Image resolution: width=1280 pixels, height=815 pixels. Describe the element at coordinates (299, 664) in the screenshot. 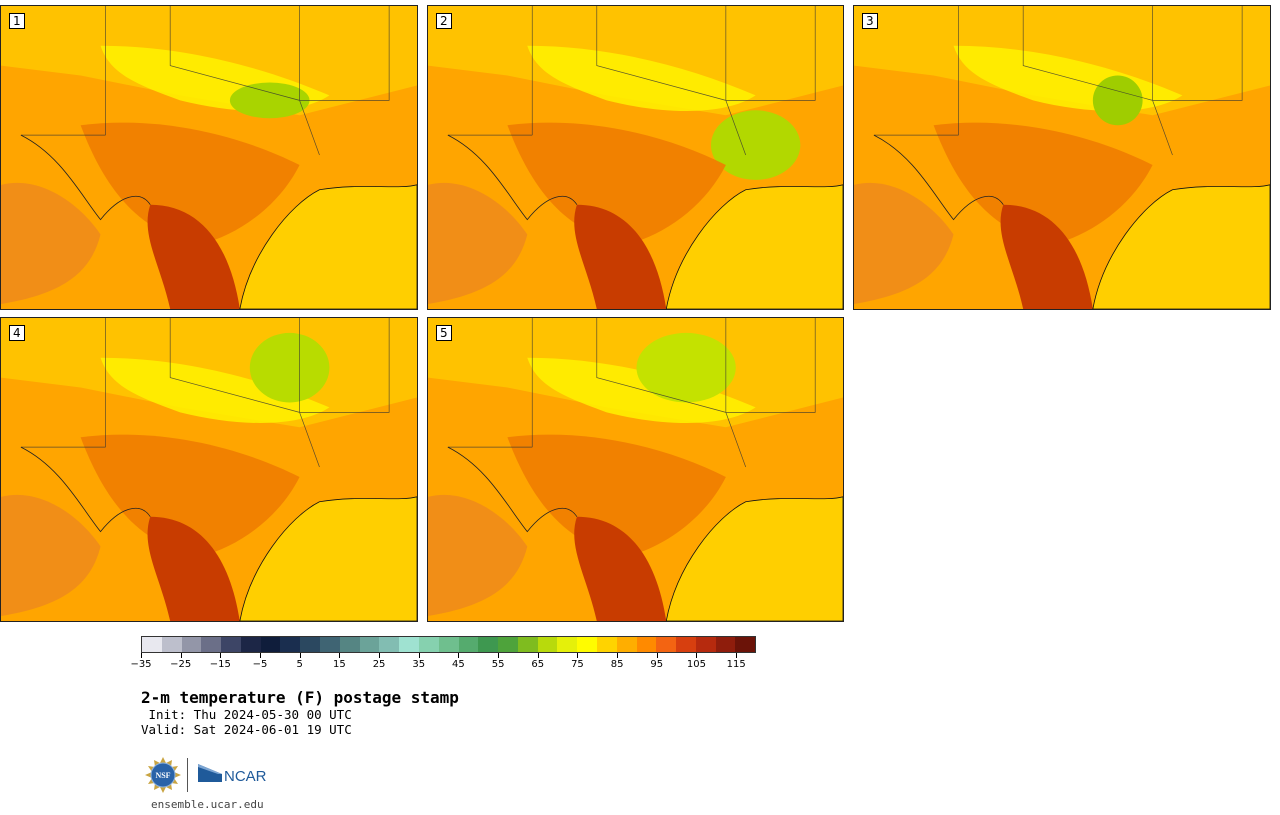

I see `colorbar-tick-label: 5` at that location.